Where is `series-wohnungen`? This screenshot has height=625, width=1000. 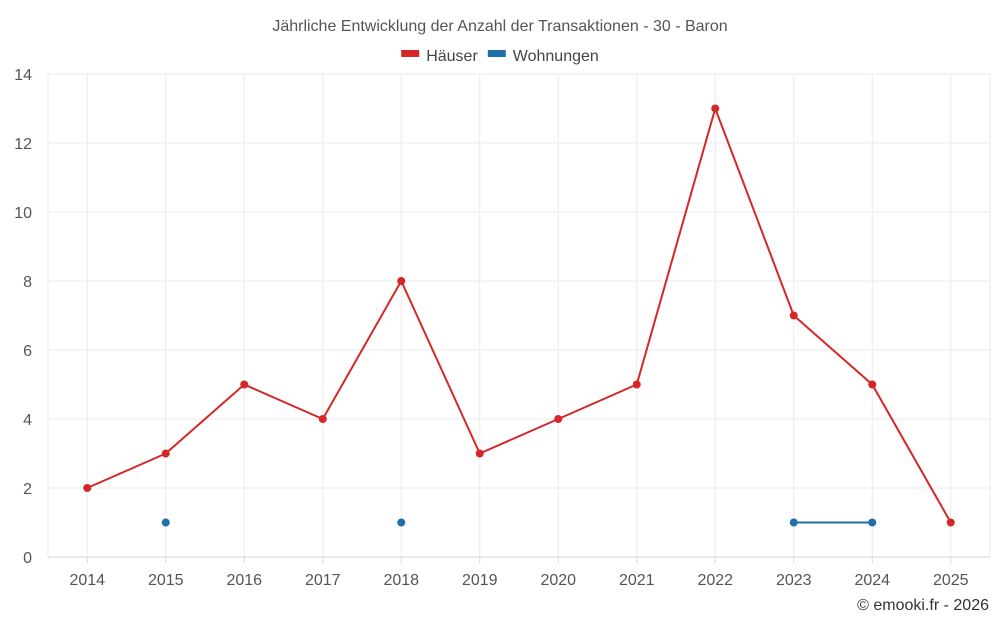
series-wohnungen is located at coordinates (519, 522).